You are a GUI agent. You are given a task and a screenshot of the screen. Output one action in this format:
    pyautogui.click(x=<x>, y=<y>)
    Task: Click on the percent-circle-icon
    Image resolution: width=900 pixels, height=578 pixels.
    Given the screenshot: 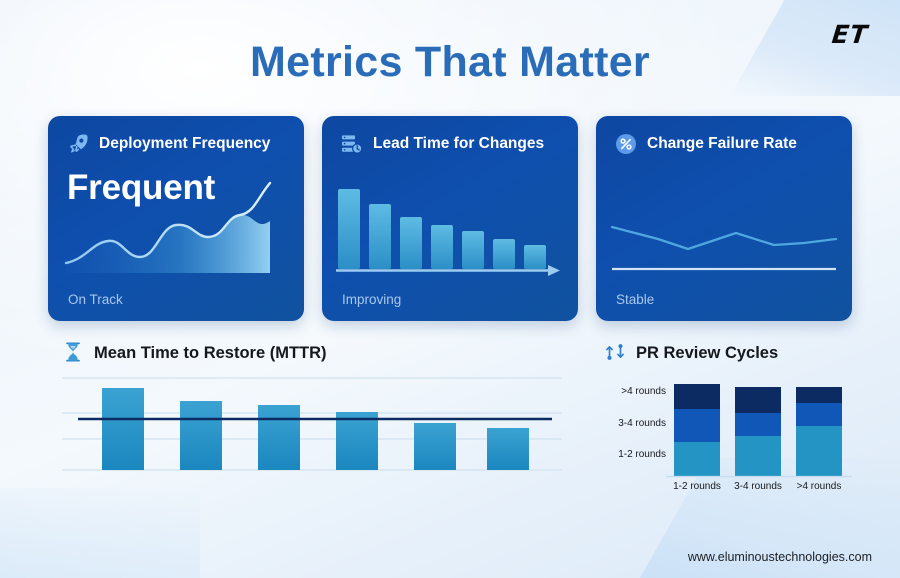 What is the action you would take?
    pyautogui.click(x=626, y=144)
    